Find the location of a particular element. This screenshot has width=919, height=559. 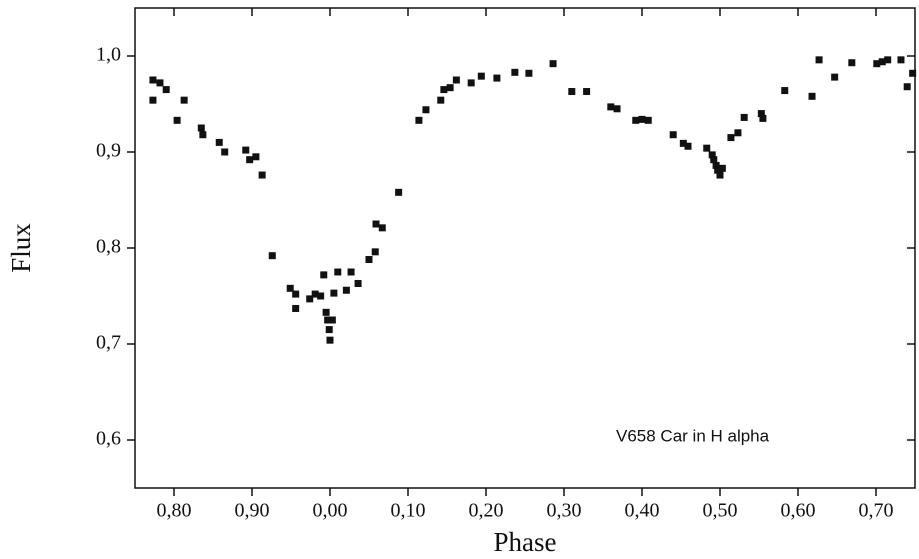

y-axis-title: Flux is located at coordinates (21, 248).